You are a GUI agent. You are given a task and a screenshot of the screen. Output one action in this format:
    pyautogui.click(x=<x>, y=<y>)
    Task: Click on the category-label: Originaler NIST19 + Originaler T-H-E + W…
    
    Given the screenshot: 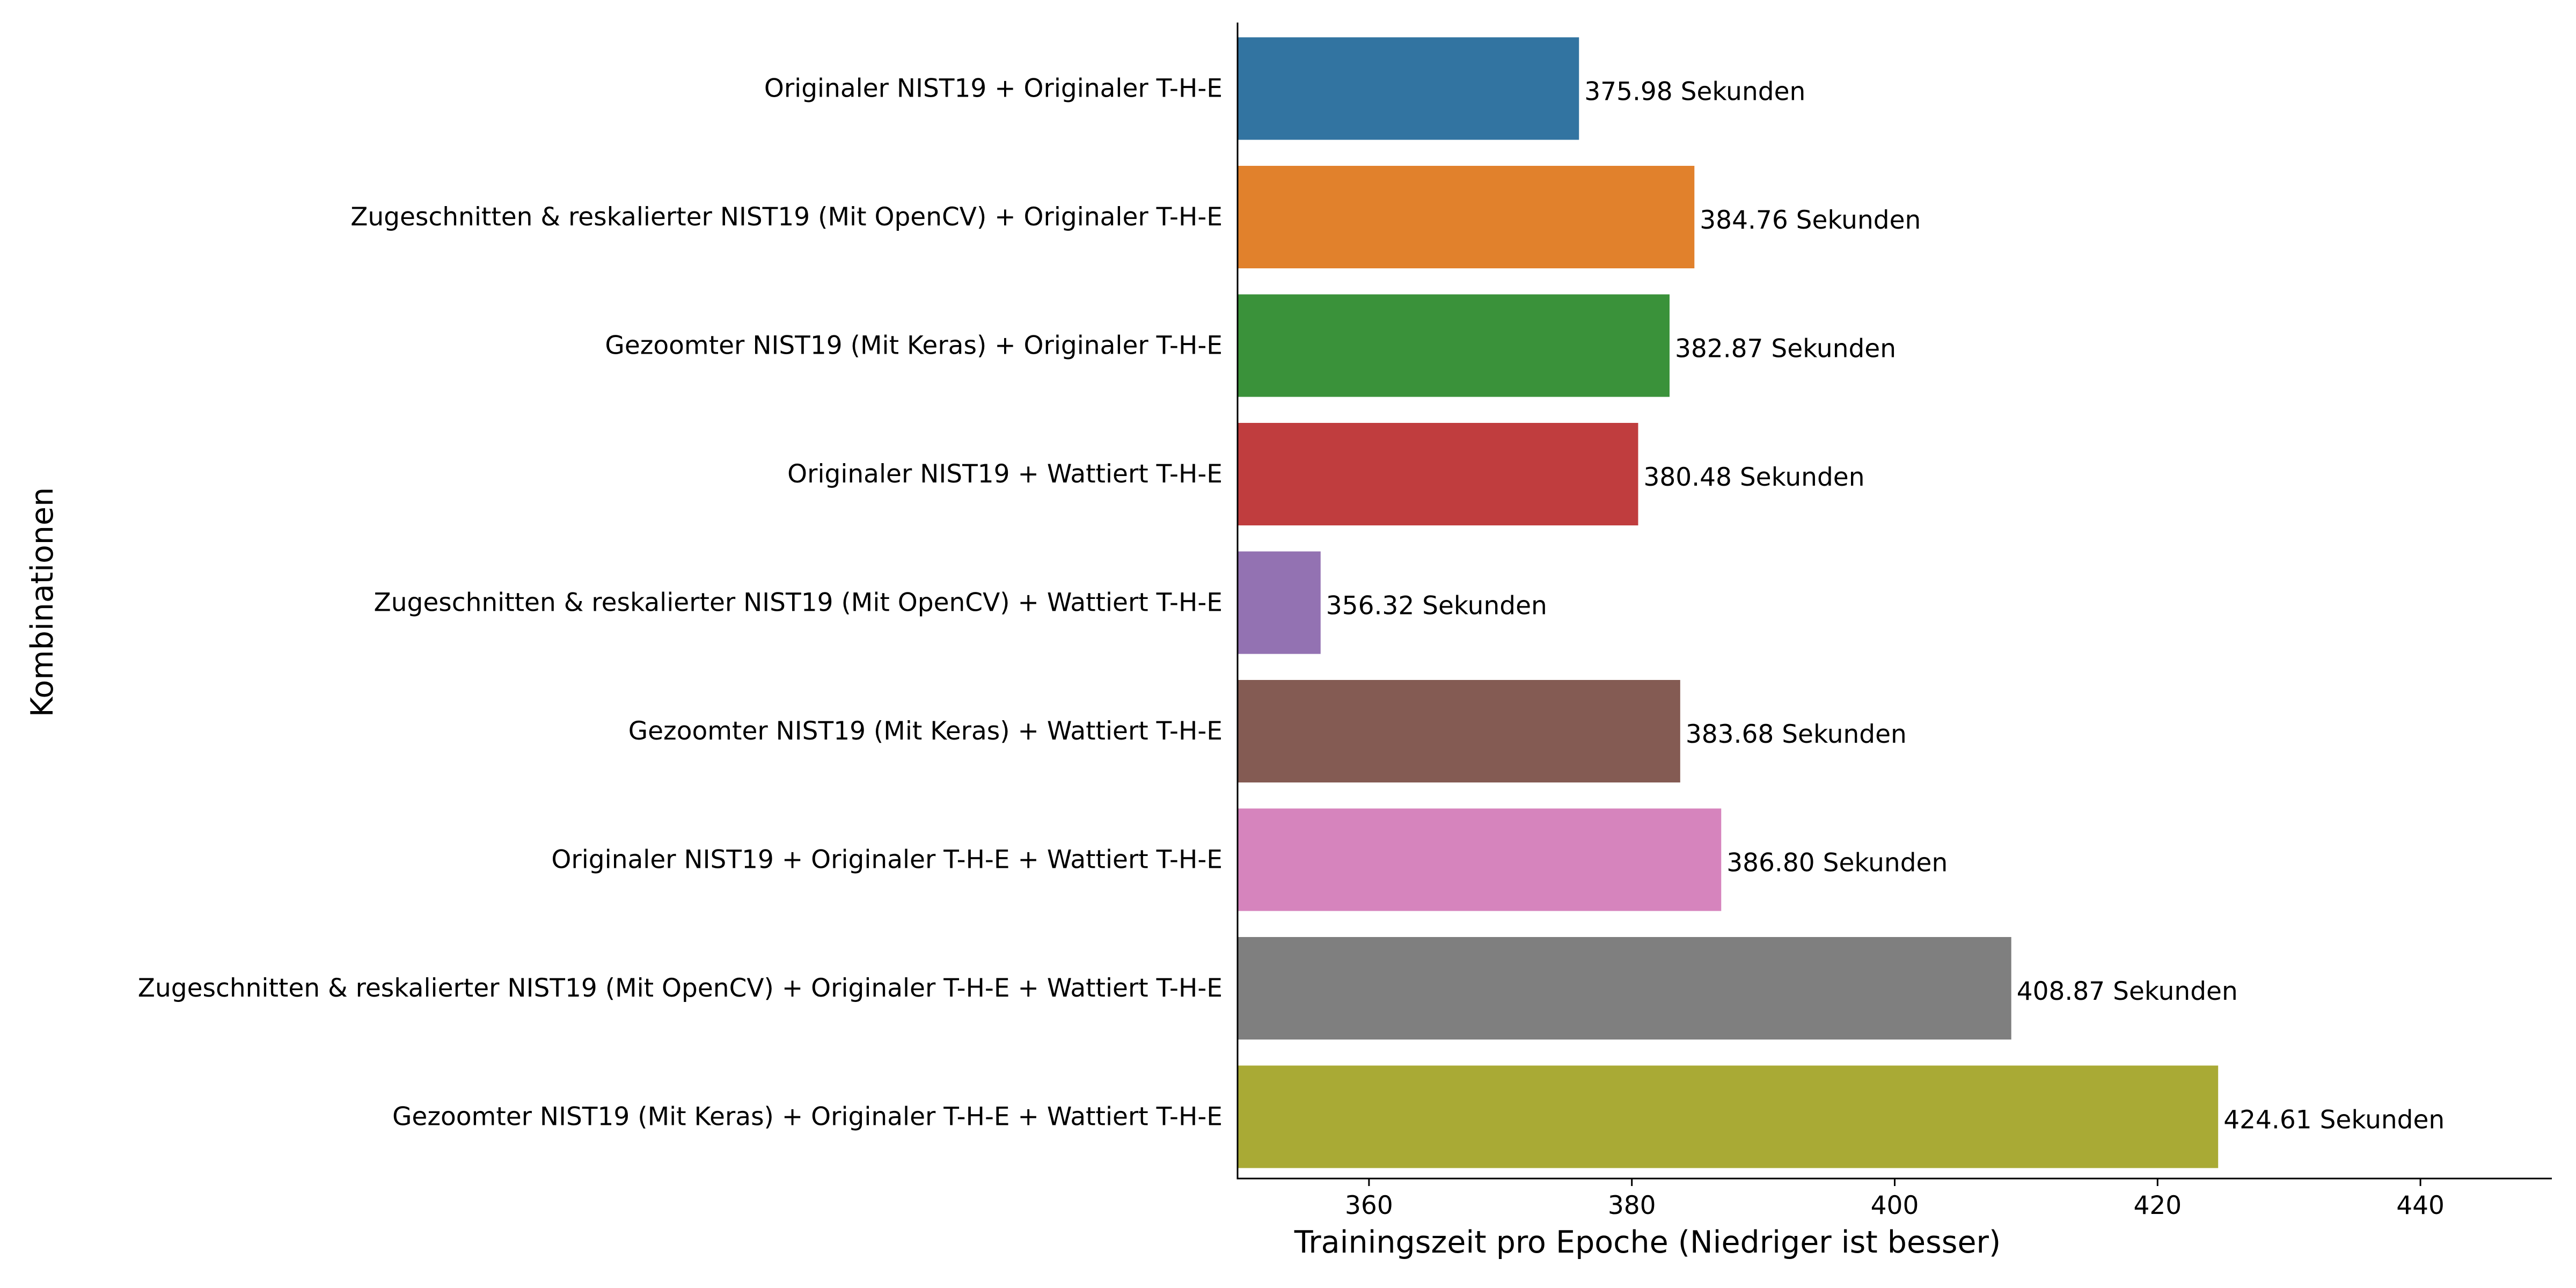 What is the action you would take?
    pyautogui.click(x=887, y=860)
    